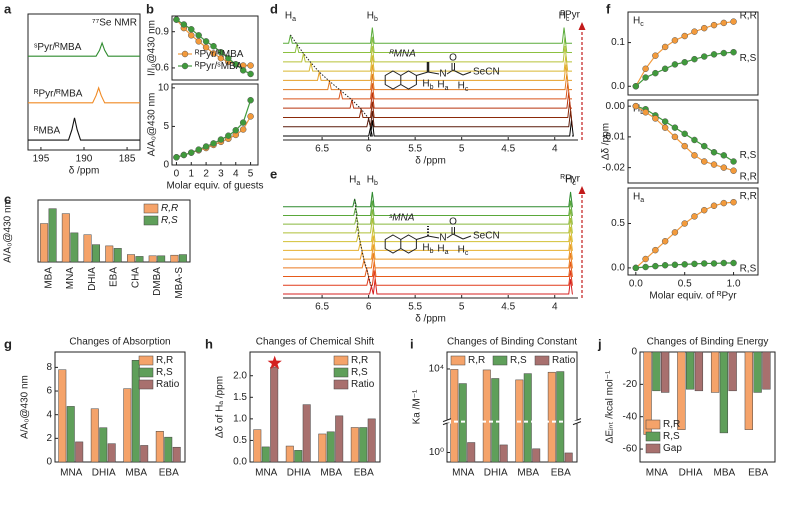 Image resolution: width=789 pixels, height=505 pixels. I want to click on x-tick-label: MNA, so click(266, 473).